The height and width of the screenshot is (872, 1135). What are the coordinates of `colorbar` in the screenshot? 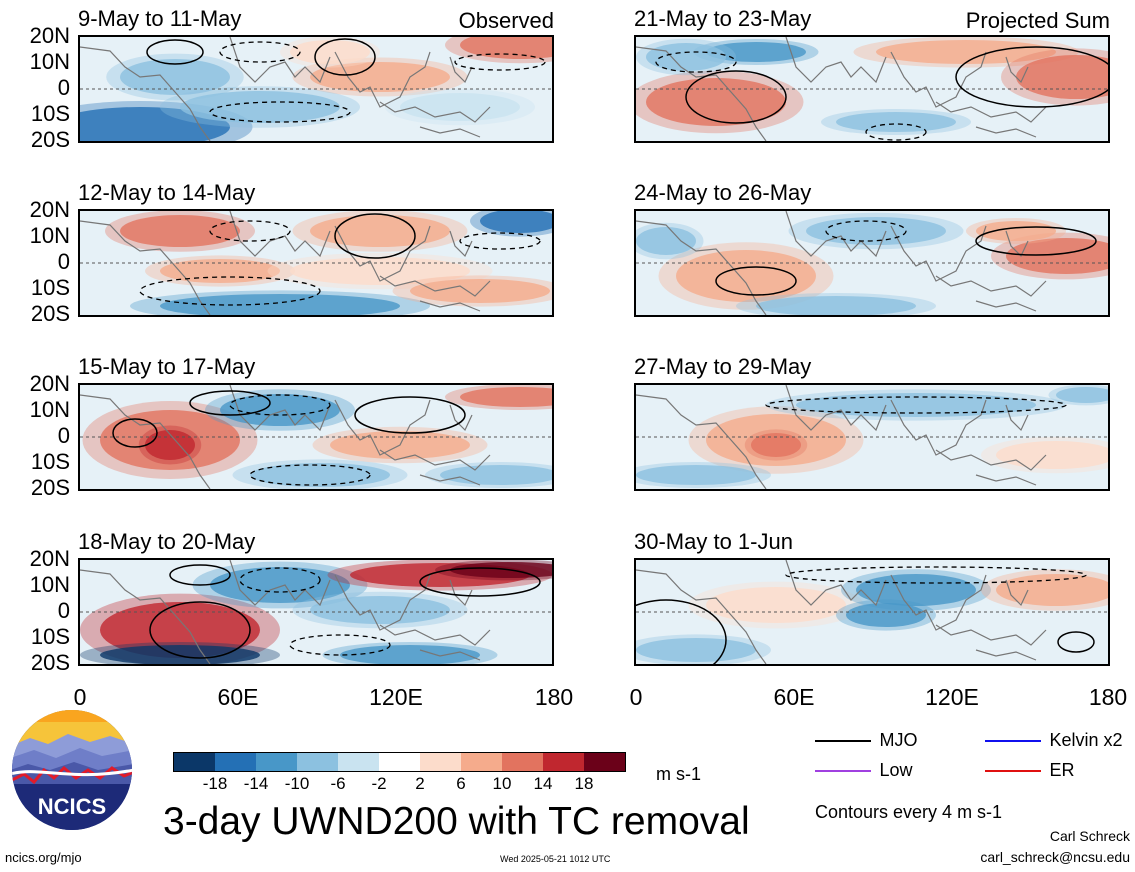 It's located at (399, 762).